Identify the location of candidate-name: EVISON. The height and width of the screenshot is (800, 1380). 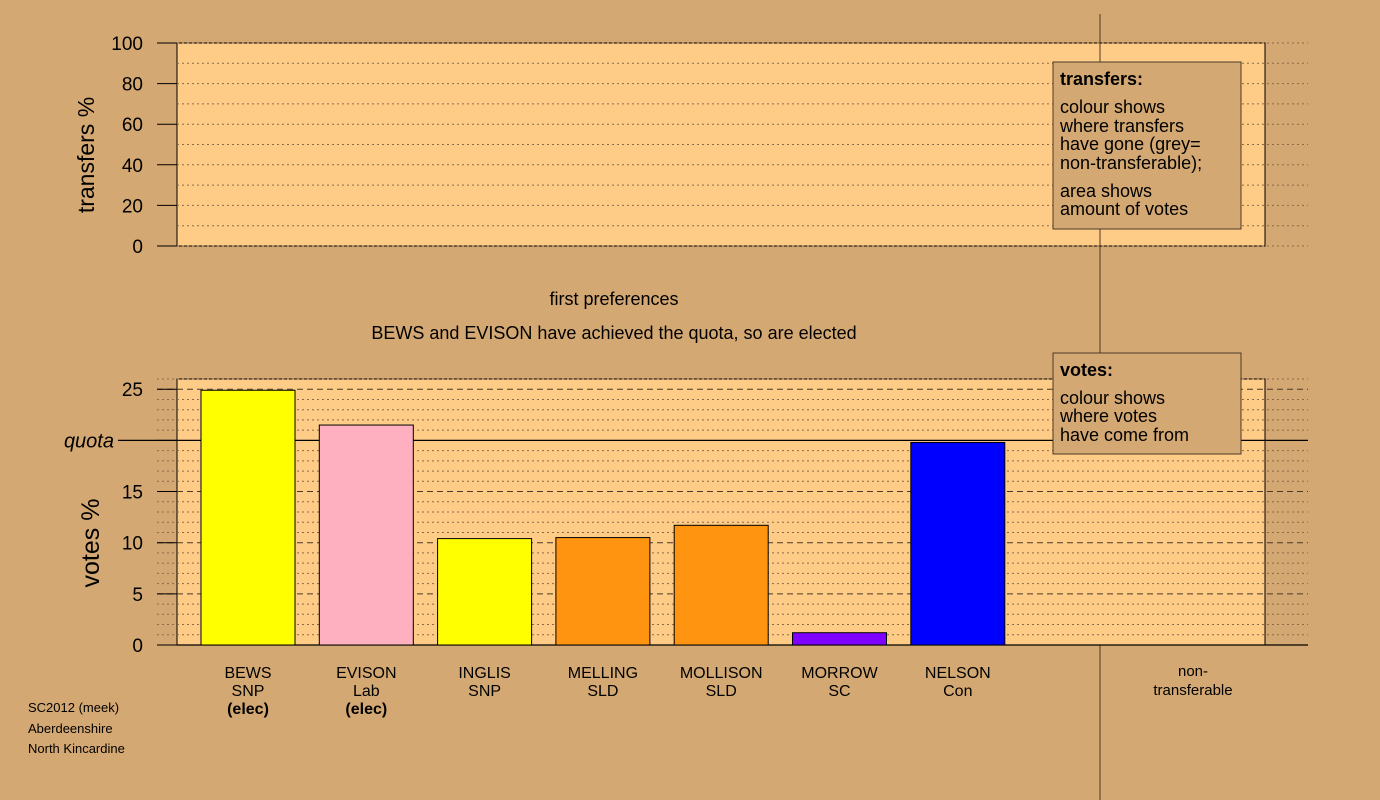
(366, 673).